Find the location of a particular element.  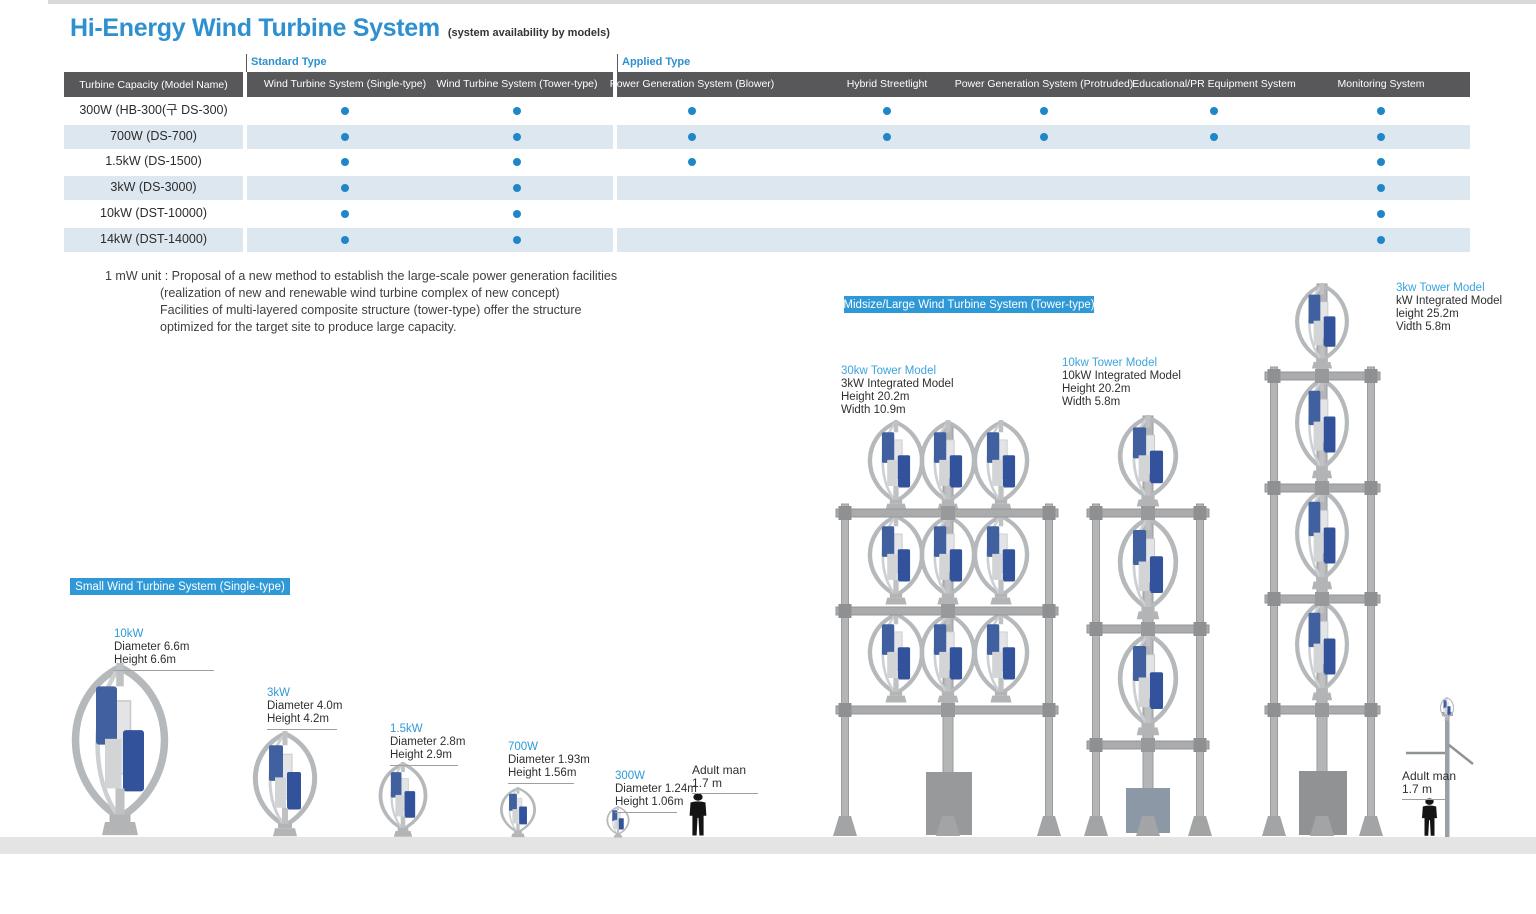

group-label-applied-type: Applied Type is located at coordinates (656, 62).